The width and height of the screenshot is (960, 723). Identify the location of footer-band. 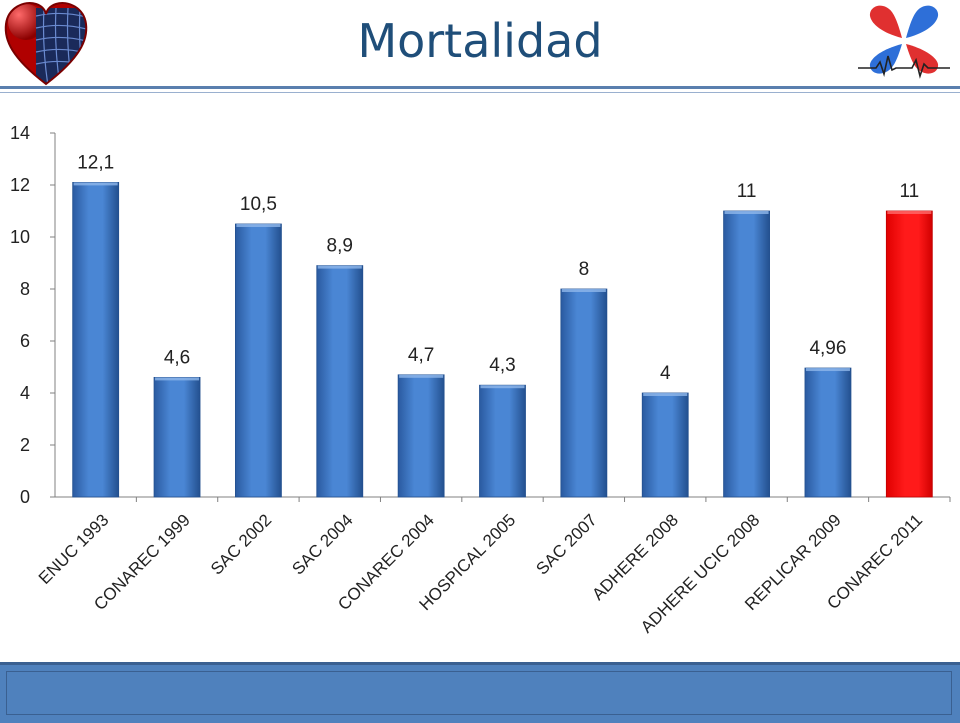
(480, 692).